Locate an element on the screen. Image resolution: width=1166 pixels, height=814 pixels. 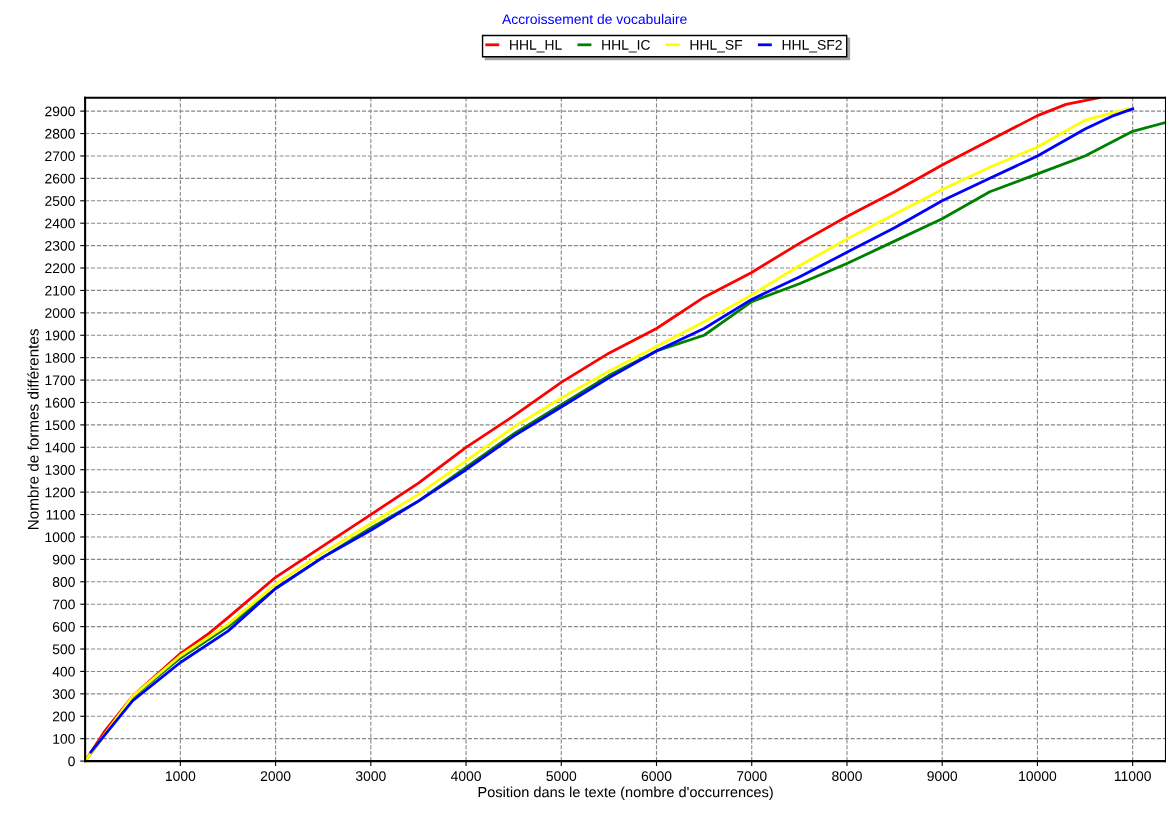
x-tick-label: 10000 is located at coordinates (1038, 776).